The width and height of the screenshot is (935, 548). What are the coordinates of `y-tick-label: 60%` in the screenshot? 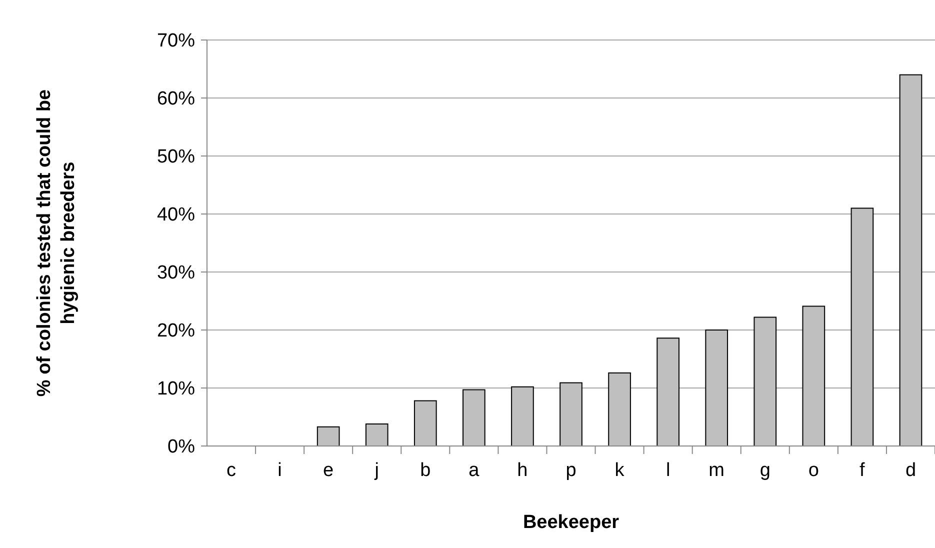 It's located at (176, 99).